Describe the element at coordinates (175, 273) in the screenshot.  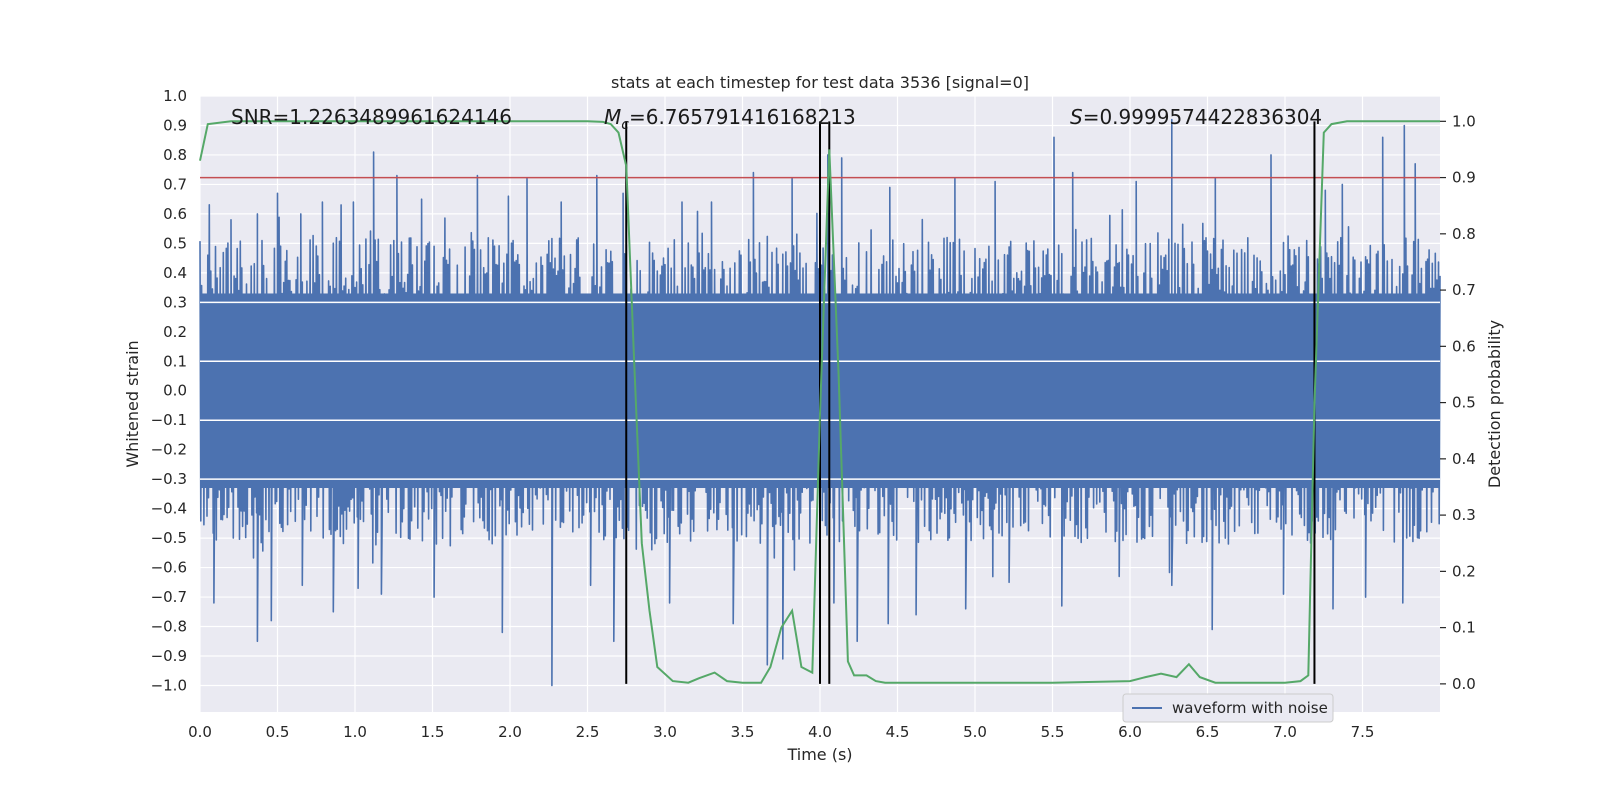
I see `y-tick-label: 0.4` at that location.